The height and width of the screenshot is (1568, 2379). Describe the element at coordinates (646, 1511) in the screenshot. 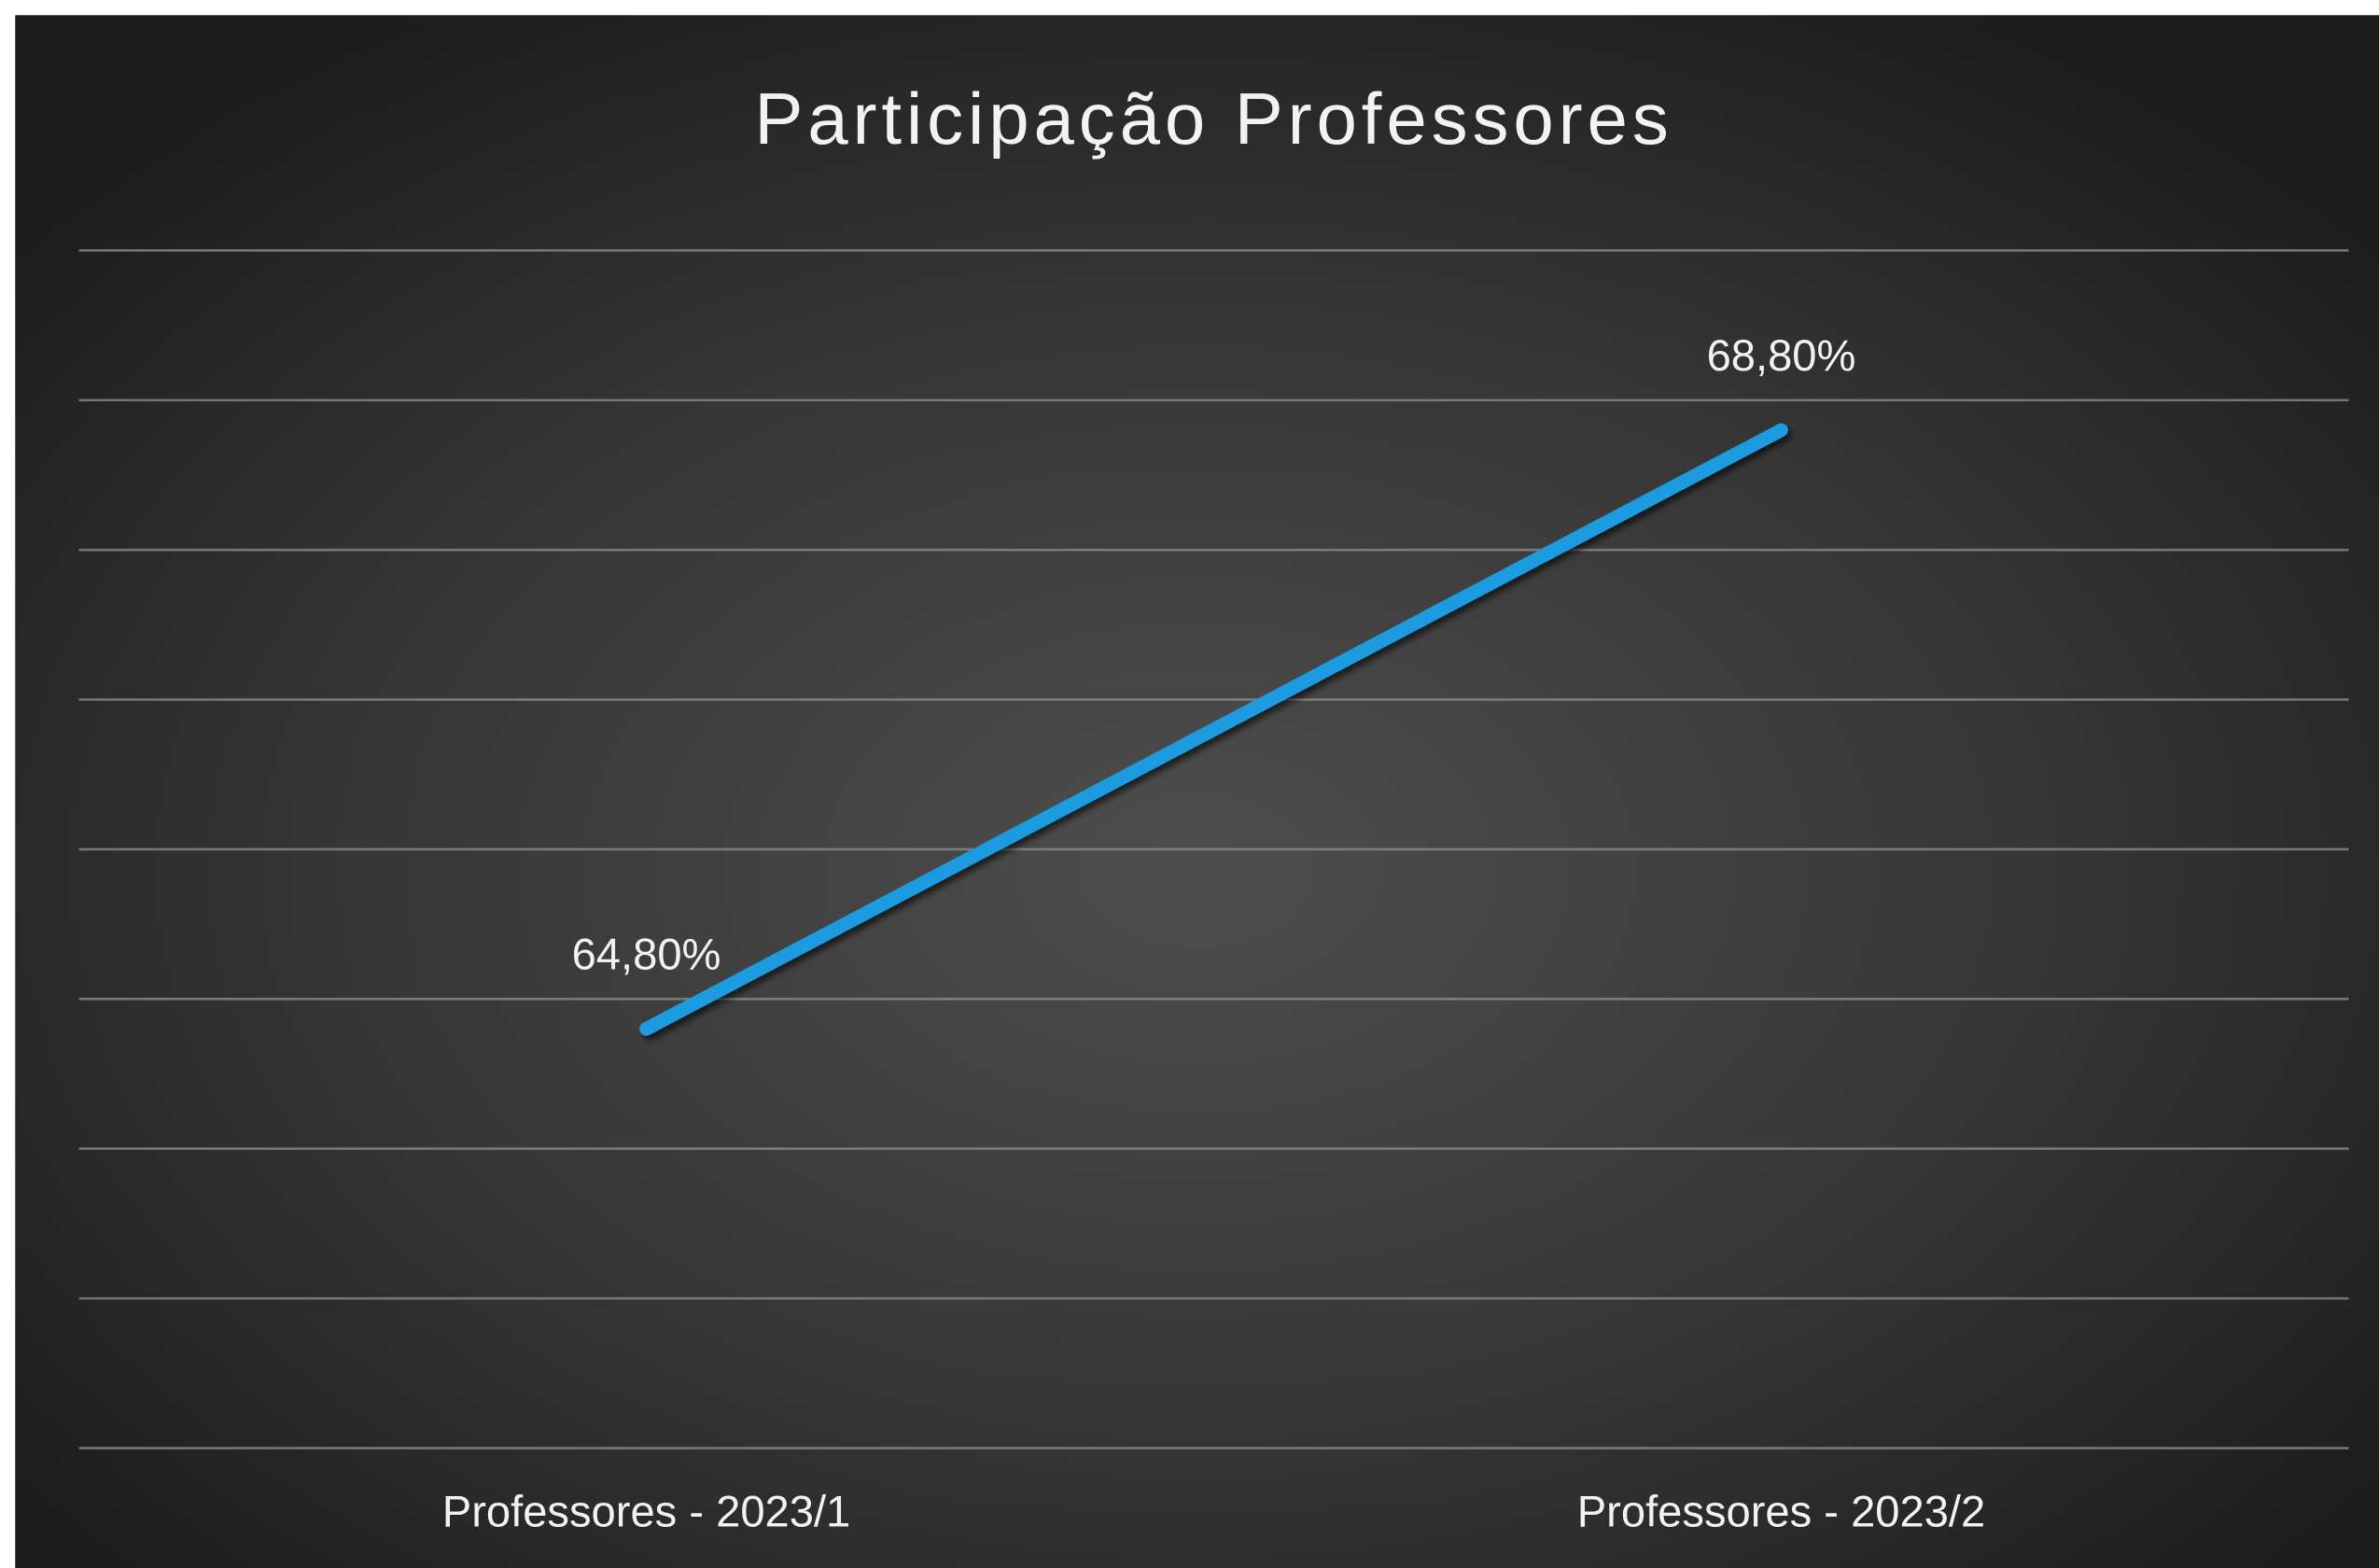

I see `x-tick-label: Professores - 2023/1` at that location.